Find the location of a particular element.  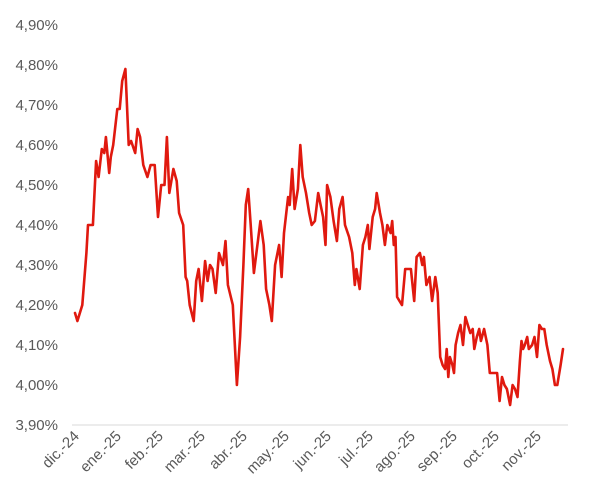

y-tick-label: 4,10% is located at coordinates (36, 345).